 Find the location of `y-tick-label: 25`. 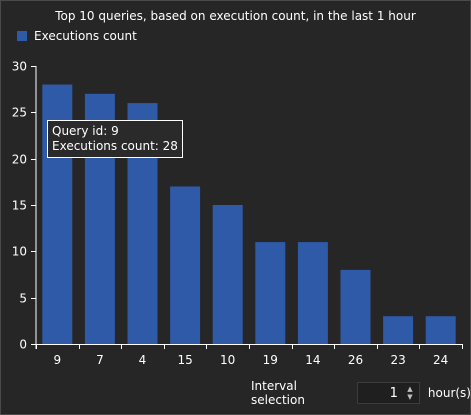

y-tick-label: 25 is located at coordinates (19, 113).